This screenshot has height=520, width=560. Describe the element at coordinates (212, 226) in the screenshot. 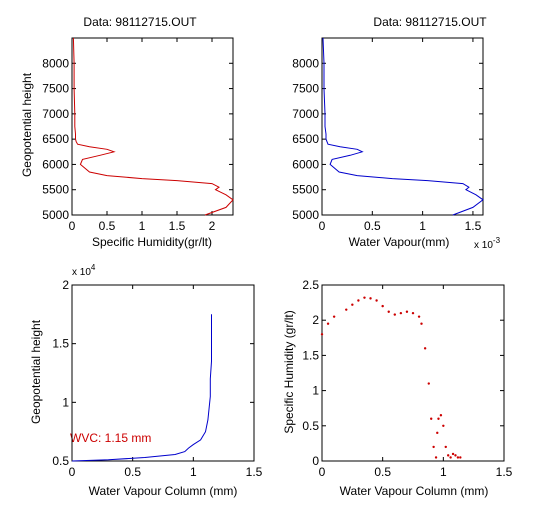

I see `x-tick-label: 2` at that location.